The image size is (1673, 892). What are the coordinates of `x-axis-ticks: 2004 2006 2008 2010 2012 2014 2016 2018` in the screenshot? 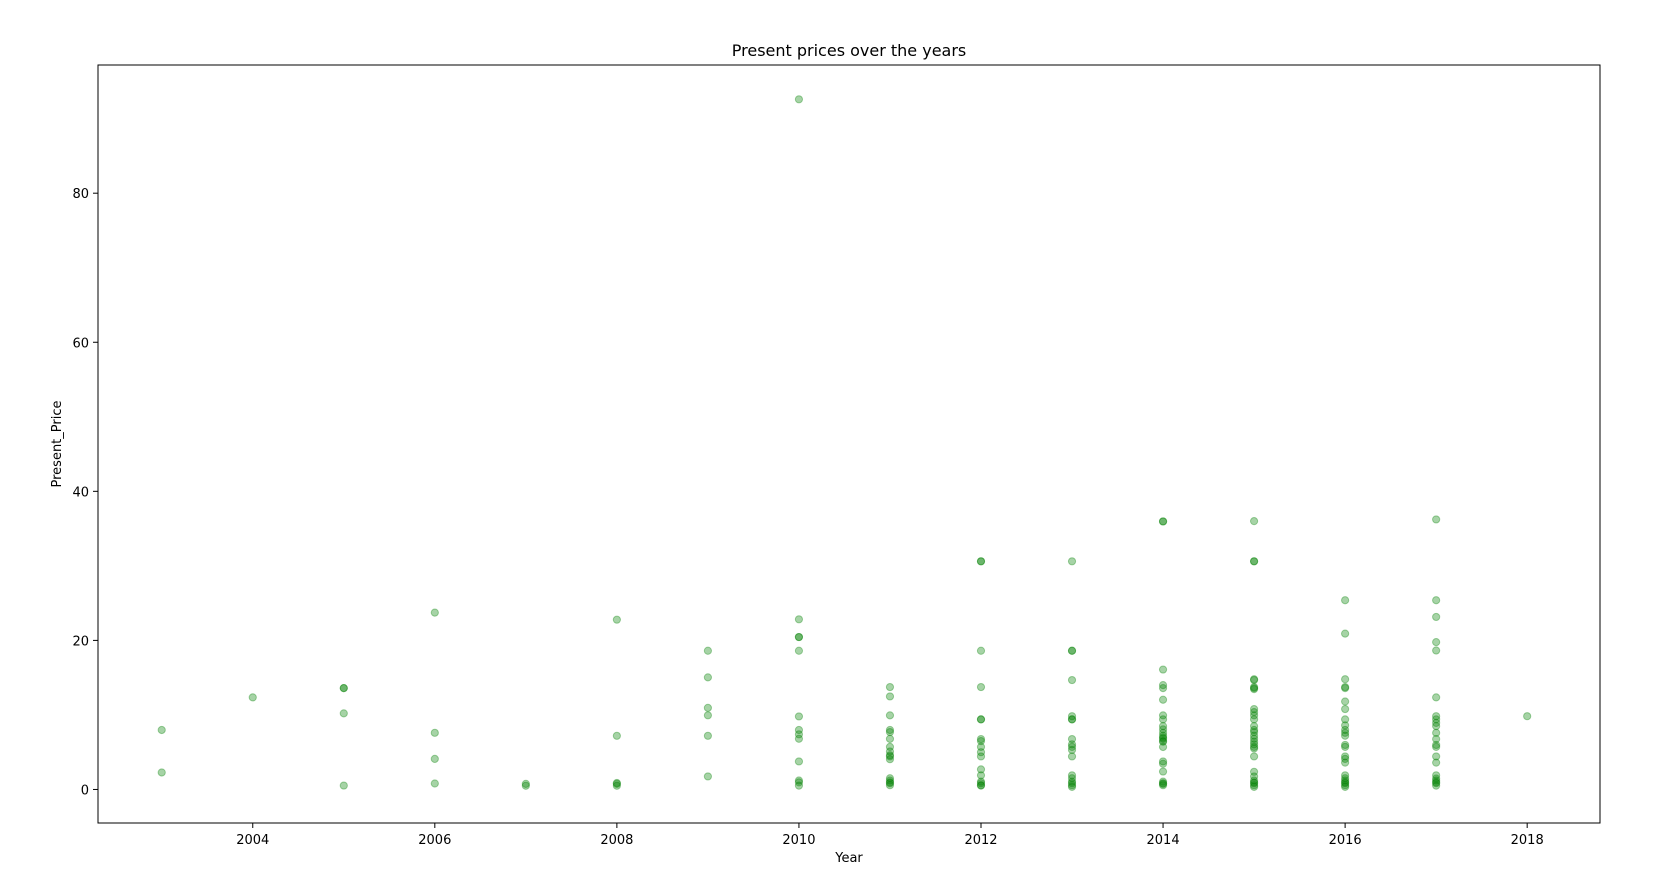 It's located at (890, 835).